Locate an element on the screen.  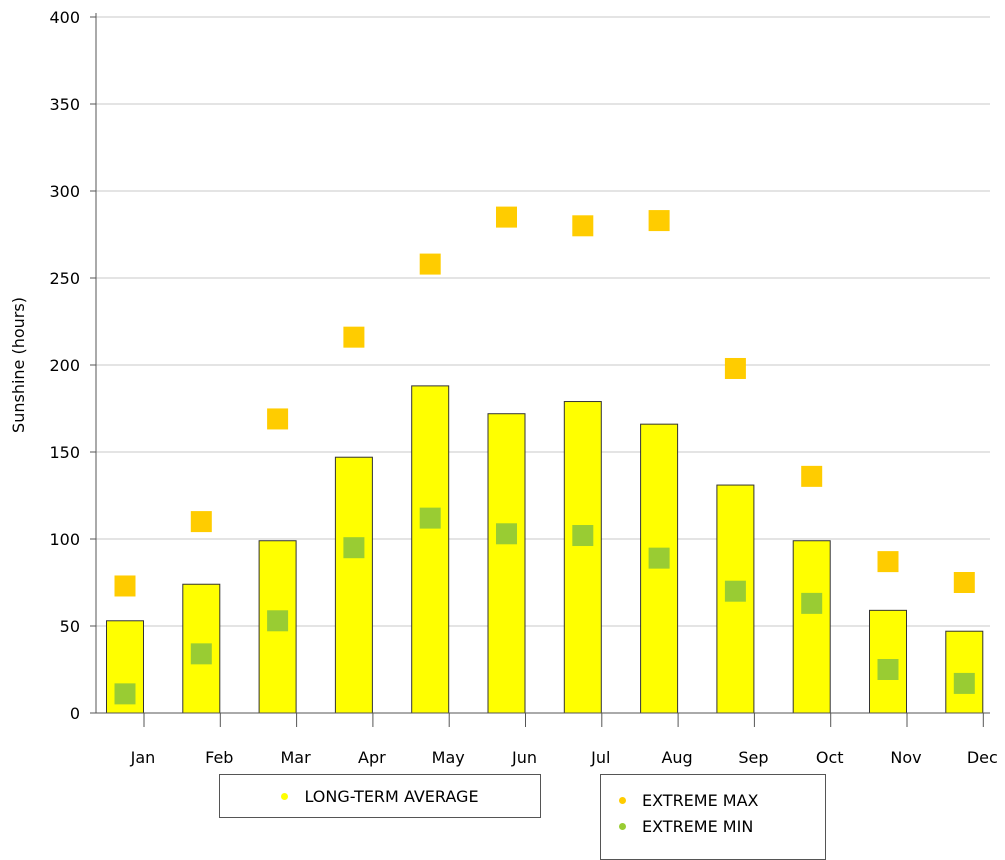
legend-average: LONG-TERM AVERAGE is located at coordinates (380, 796).